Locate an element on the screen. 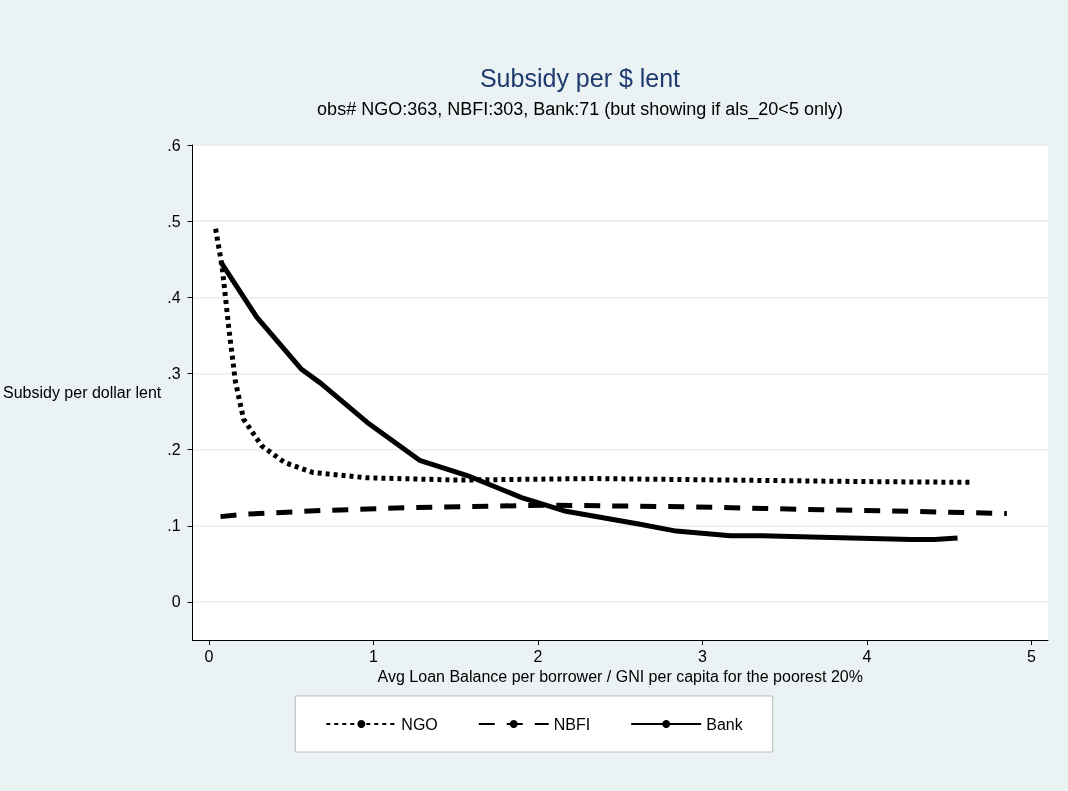 The height and width of the screenshot is (791, 1068). y-tick-label: .1 is located at coordinates (174, 526).